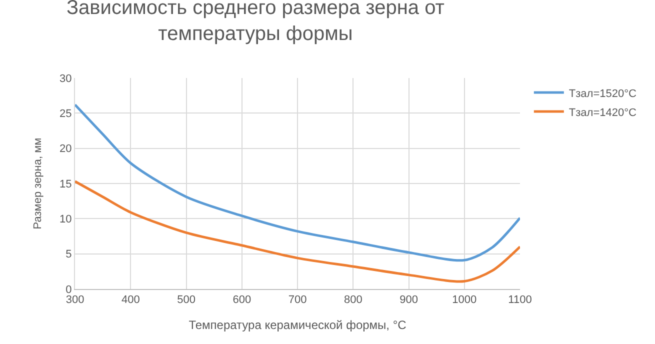  Describe the element at coordinates (602, 94) in the screenshot. I see `legend-label: Тзал=1520°С` at that location.